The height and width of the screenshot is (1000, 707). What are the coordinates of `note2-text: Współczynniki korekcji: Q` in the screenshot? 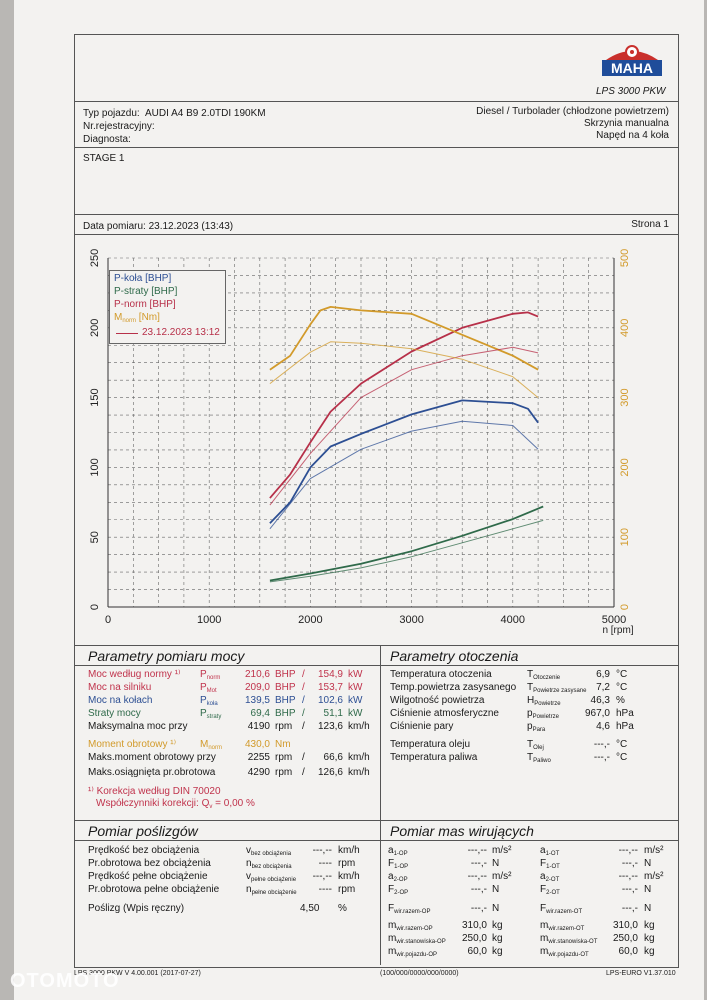 It's located at (153, 803).